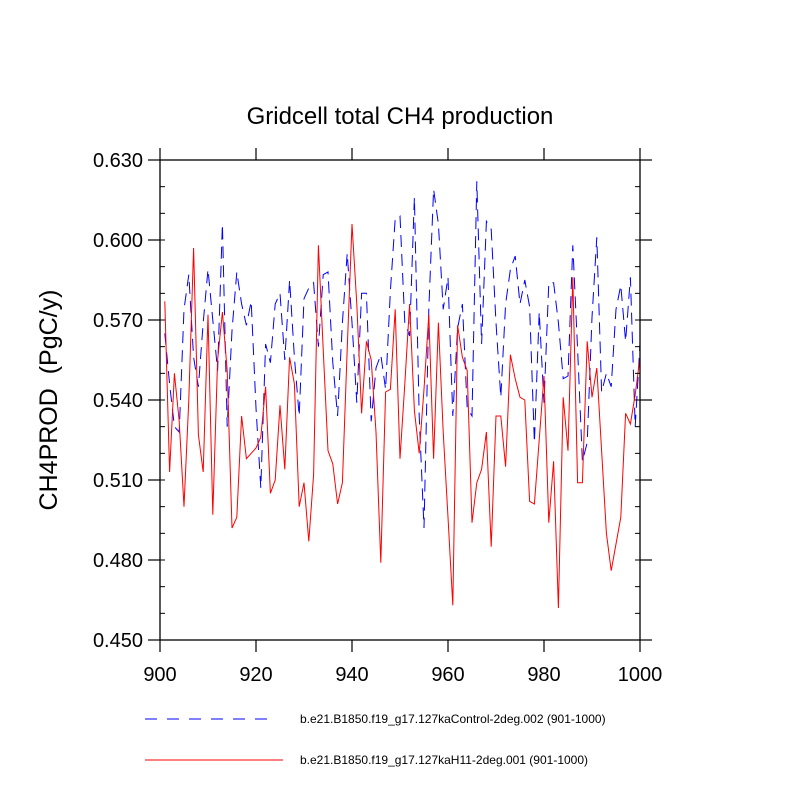 The image size is (800, 800). I want to click on y-tick-label: 0.600, so click(118, 241).